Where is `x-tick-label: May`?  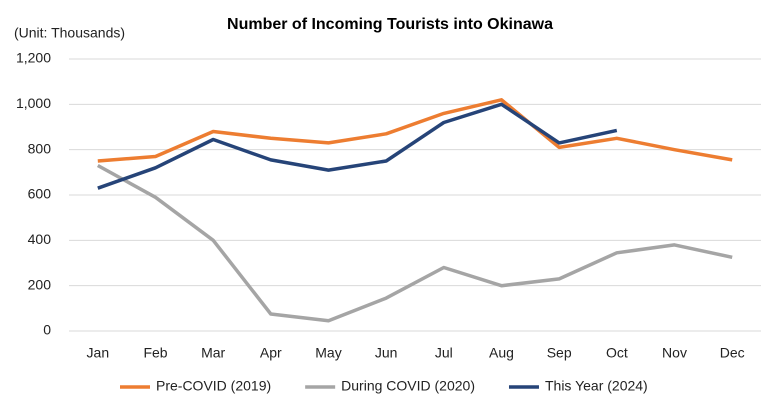 x-tick-label: May is located at coordinates (328, 353).